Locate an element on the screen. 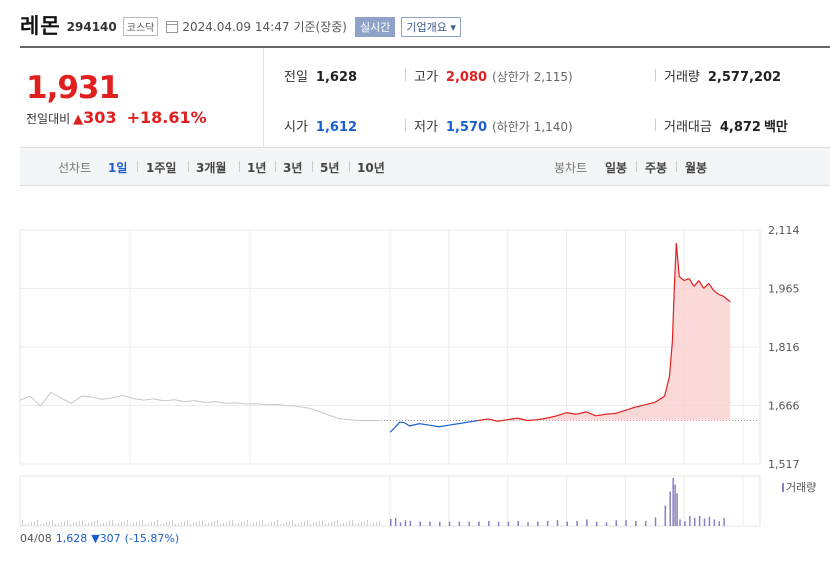 This screenshot has width=830, height=566. tab-daily-candle: 일봉 is located at coordinates (616, 168).